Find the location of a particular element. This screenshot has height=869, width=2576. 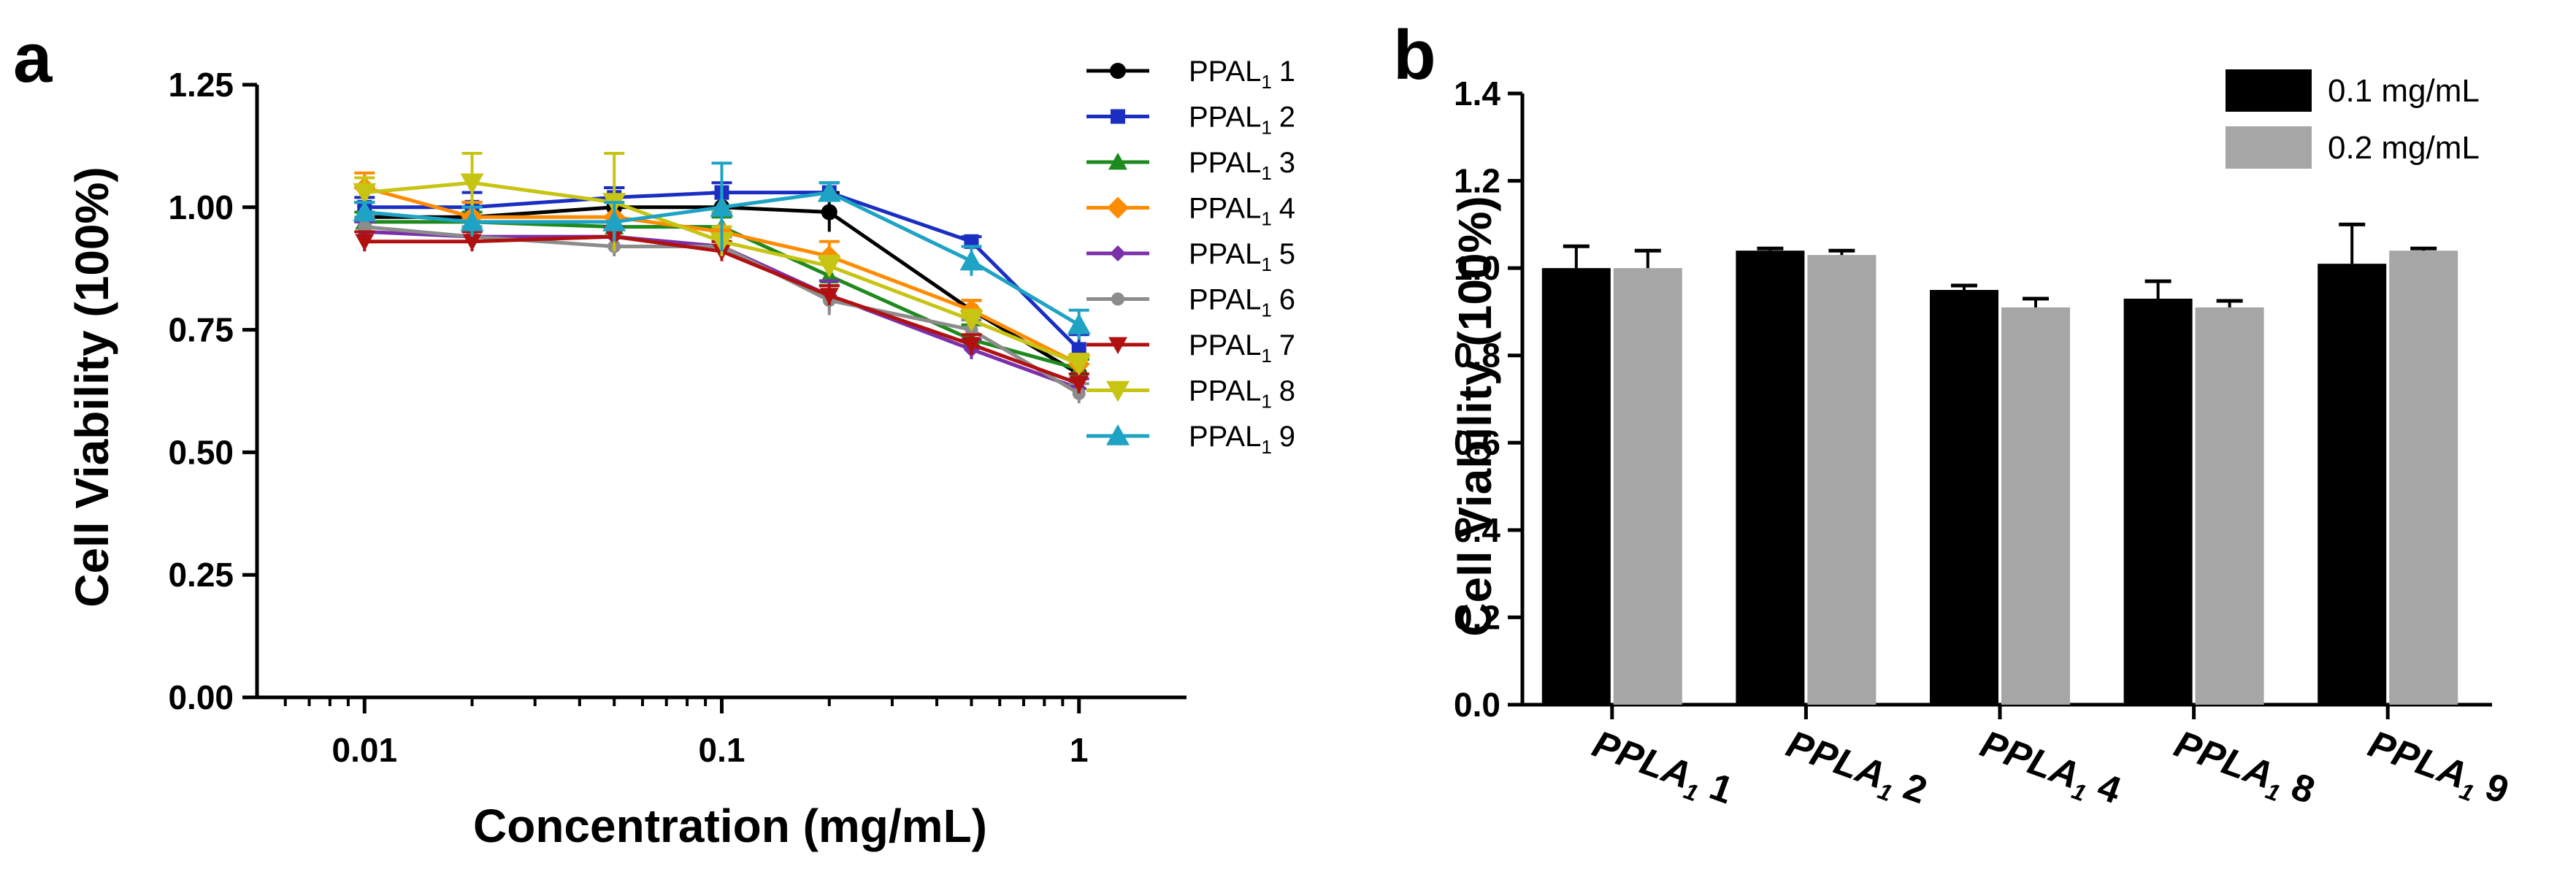

x-tick-label: 0.01 is located at coordinates (365, 750).